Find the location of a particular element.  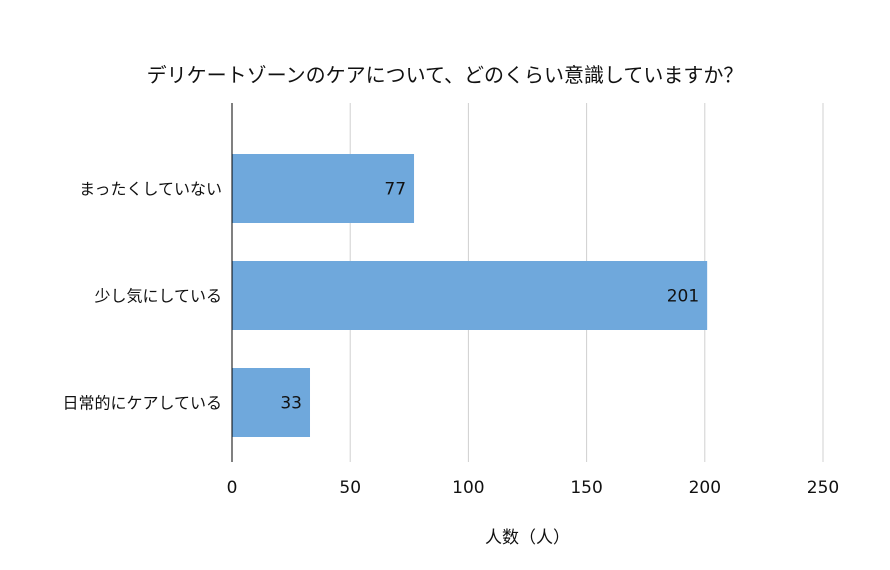

x-tick-label: 100 is located at coordinates (468, 488).